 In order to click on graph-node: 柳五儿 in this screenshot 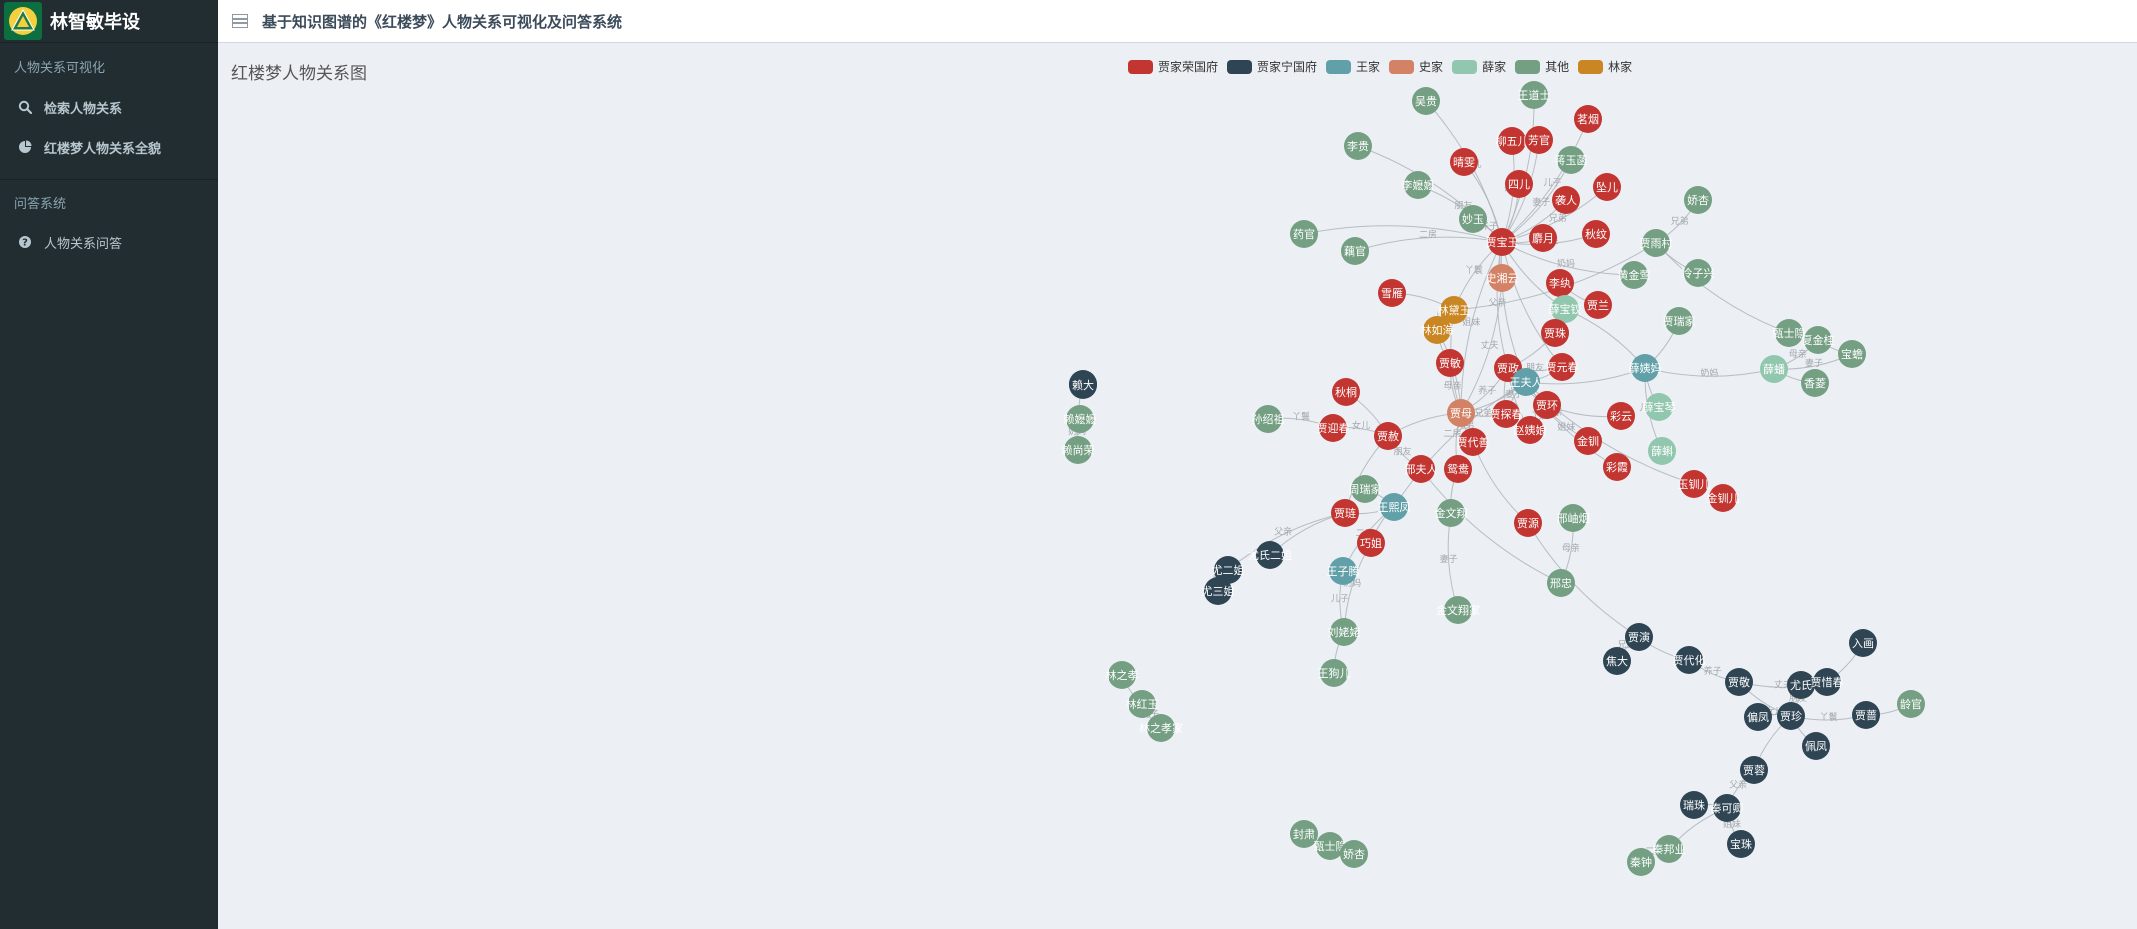, I will do `click(1512, 141)`.